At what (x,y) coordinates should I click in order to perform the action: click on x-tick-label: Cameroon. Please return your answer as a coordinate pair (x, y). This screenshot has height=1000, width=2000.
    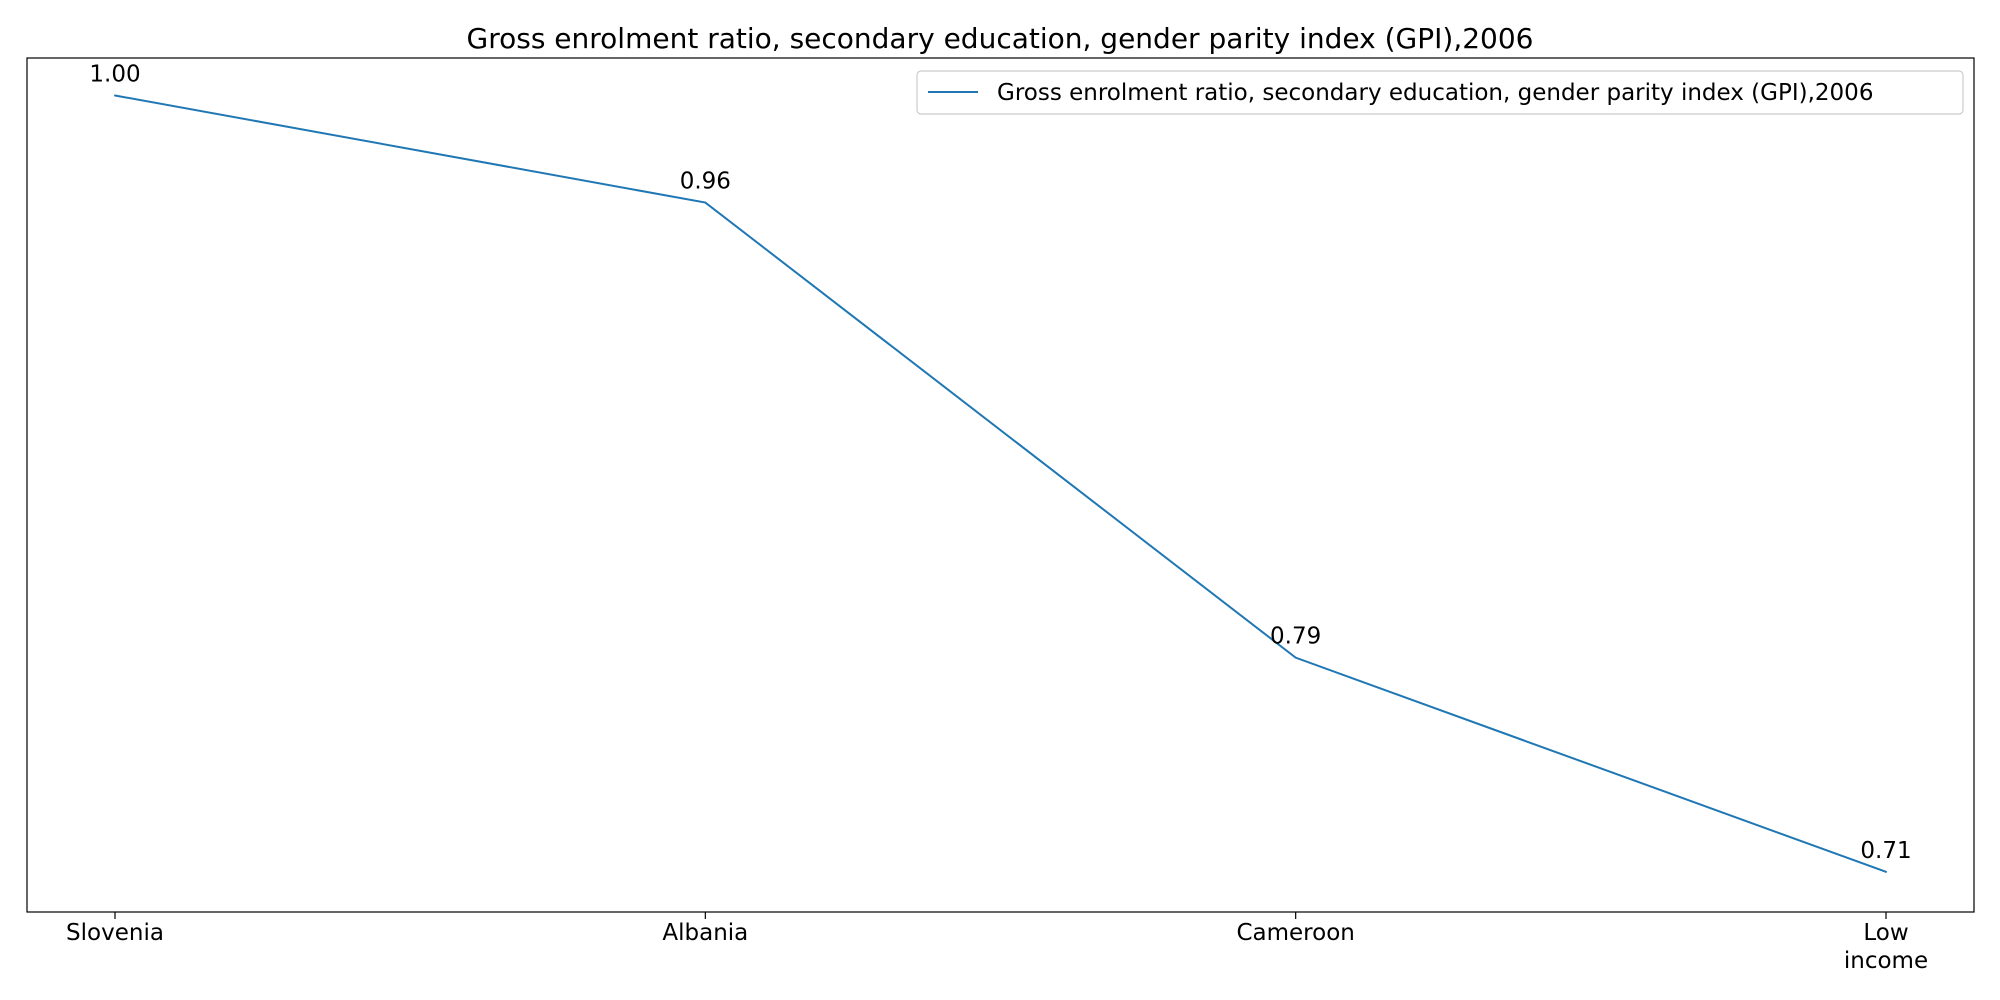
    Looking at the image, I should click on (1295, 933).